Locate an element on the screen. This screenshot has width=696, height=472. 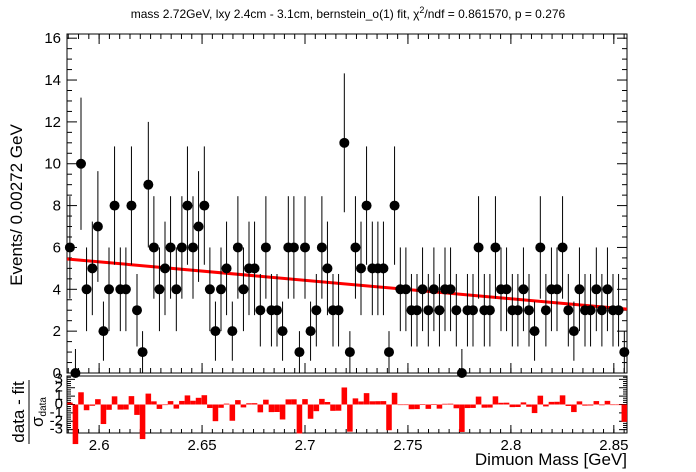
y-tick-label: 16 is located at coordinates (52, 38).